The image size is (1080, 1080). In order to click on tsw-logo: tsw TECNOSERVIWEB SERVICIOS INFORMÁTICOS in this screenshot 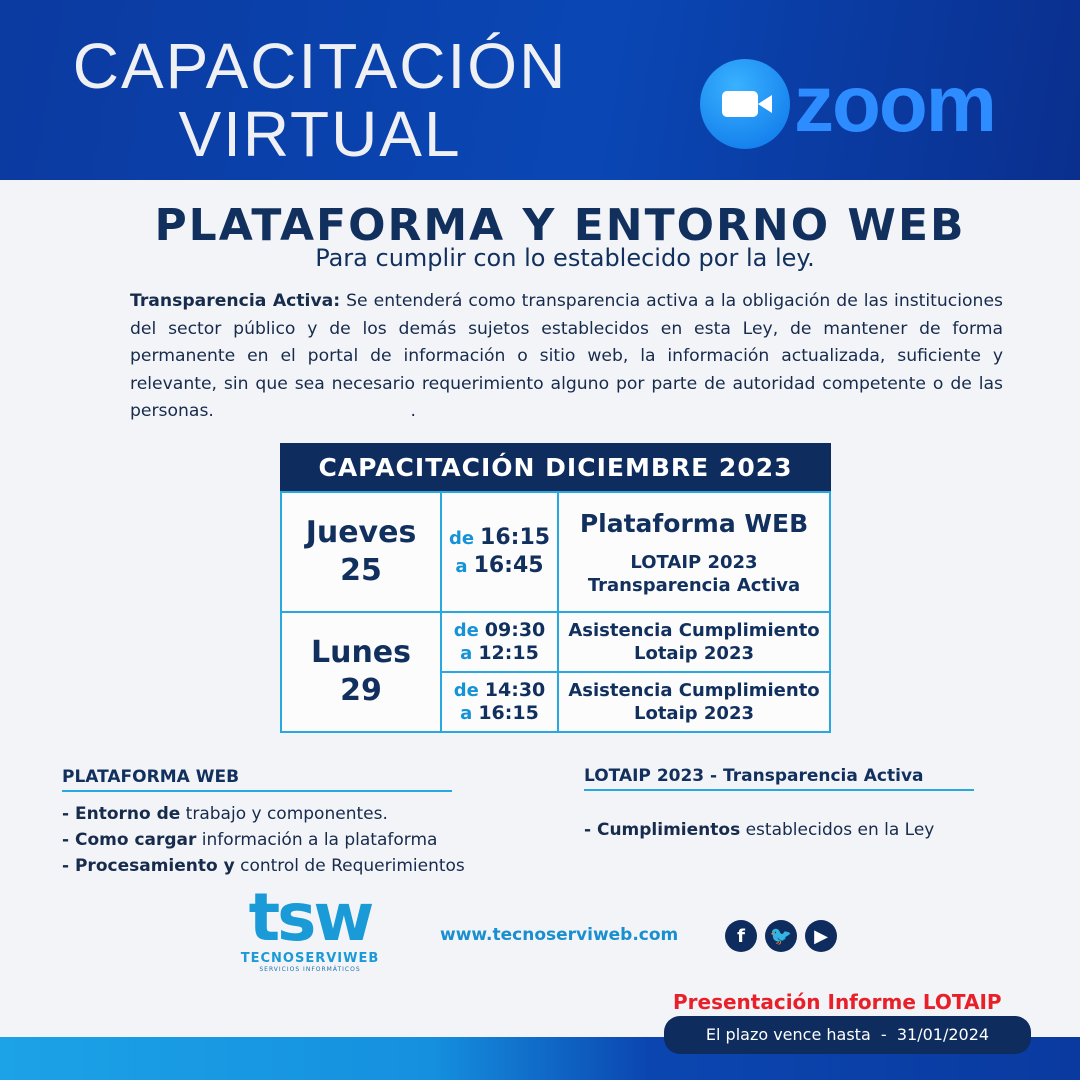, I will do `click(310, 926)`.